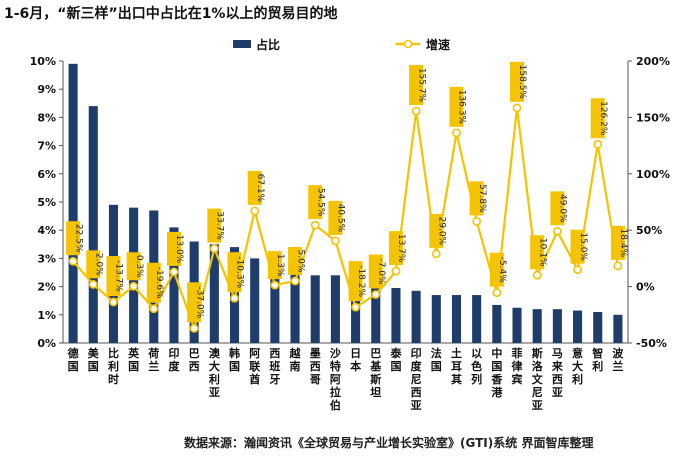 Image resolution: width=700 pixels, height=457 pixels. I want to click on data-label: -10.3%, so click(240, 272).